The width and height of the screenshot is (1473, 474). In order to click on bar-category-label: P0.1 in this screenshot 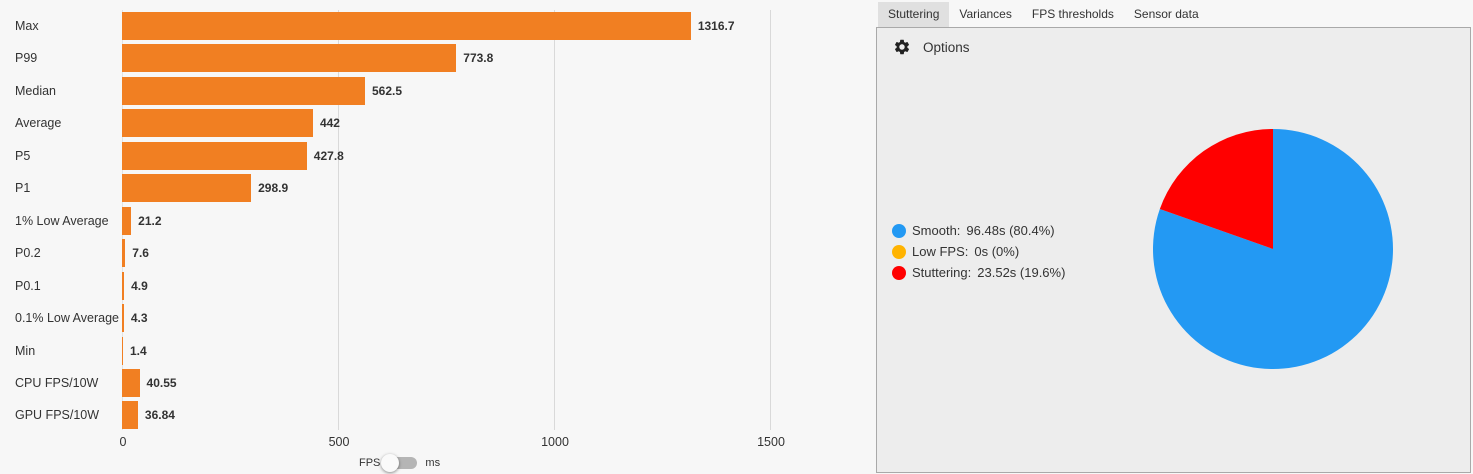, I will do `click(28, 286)`.